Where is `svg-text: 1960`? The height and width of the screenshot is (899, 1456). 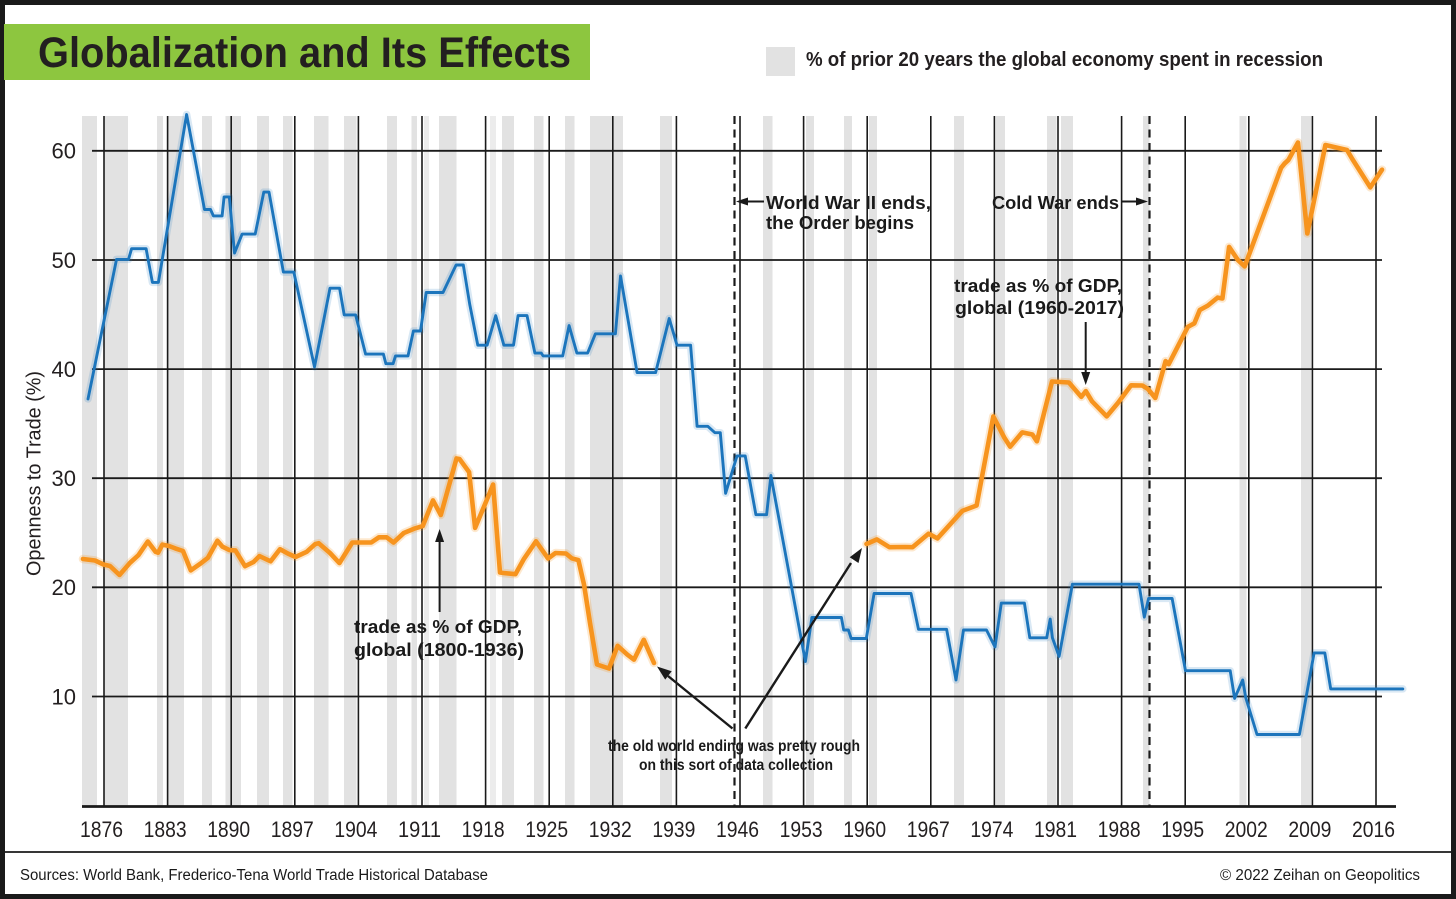
svg-text: 1960 is located at coordinates (864, 829).